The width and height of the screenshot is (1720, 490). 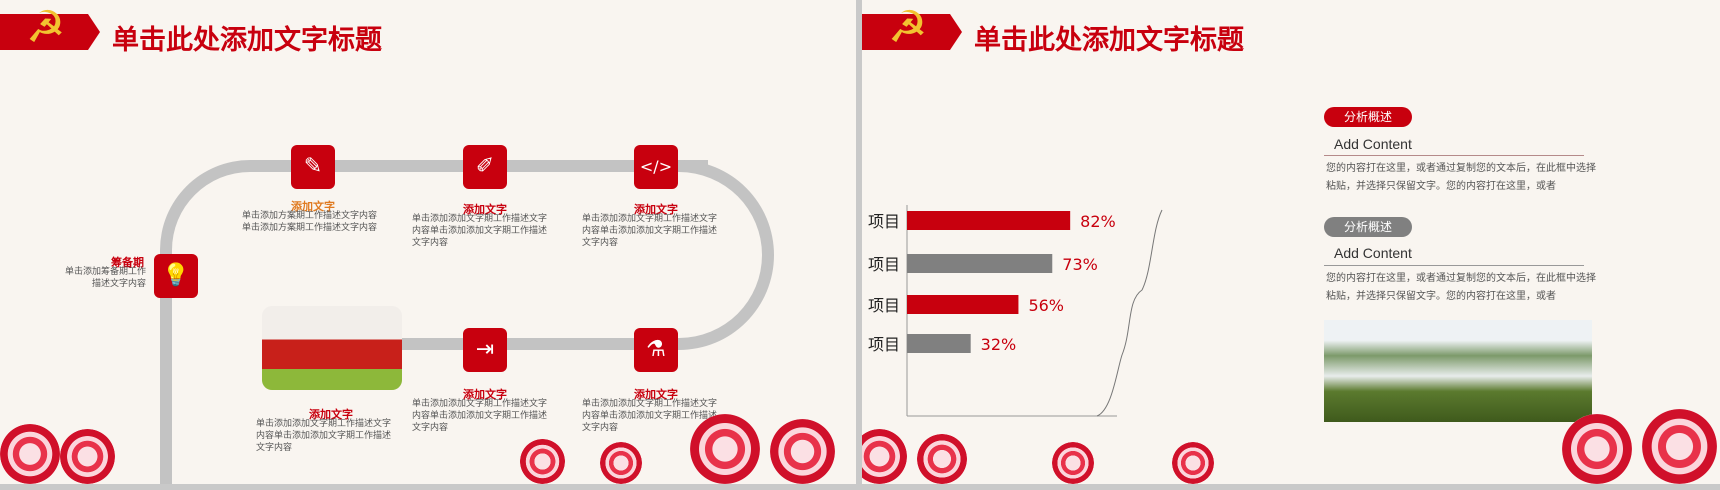 I want to click on flask-icon: ⚗, so click(x=656, y=350).